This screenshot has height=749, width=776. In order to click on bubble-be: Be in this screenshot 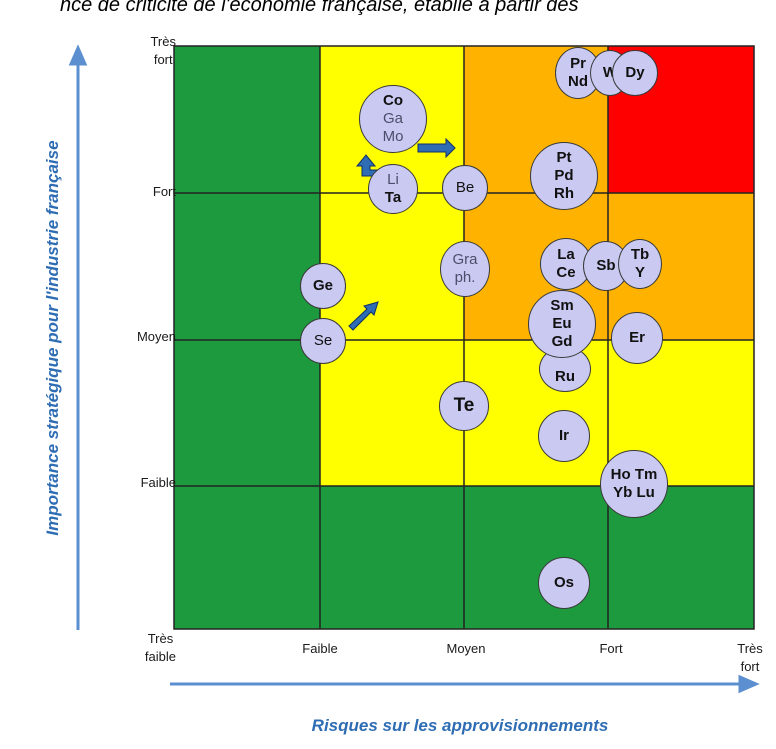, I will do `click(465, 188)`.